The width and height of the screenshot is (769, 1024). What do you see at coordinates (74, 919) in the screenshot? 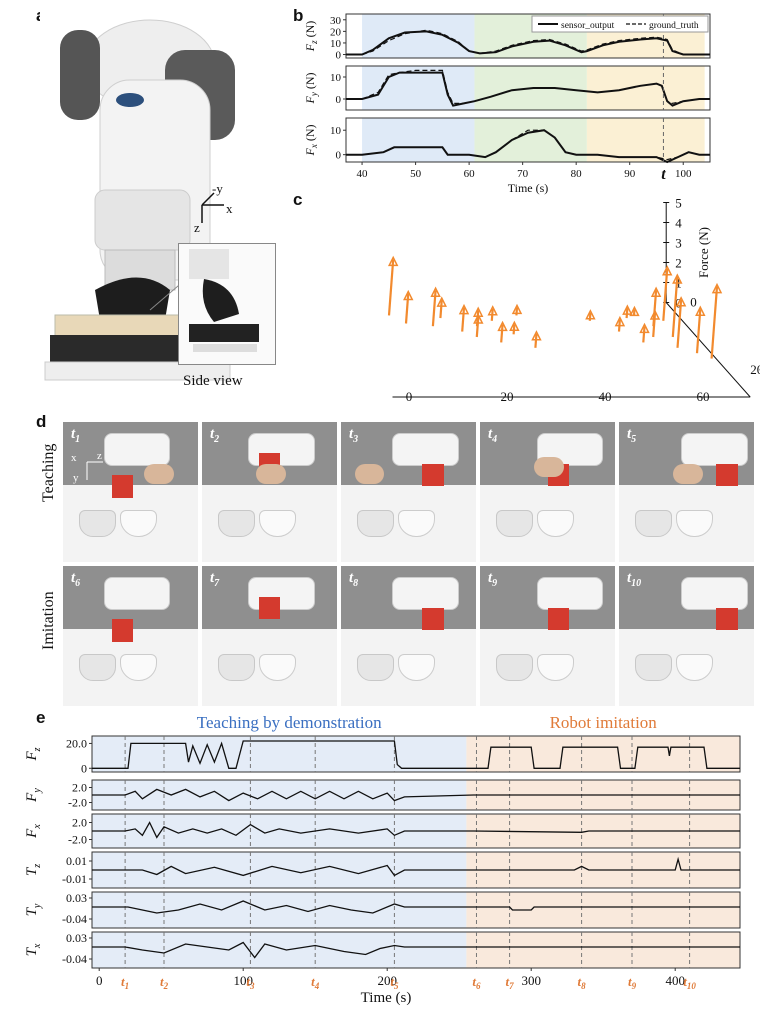
I see `e-ytick-label-4-1: -0.04` at bounding box center [74, 919].